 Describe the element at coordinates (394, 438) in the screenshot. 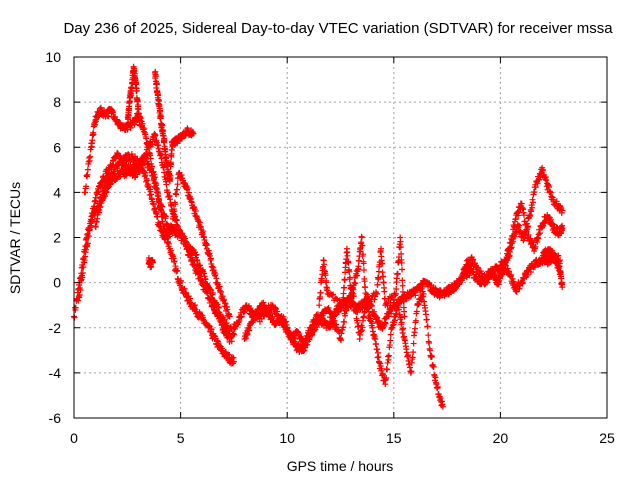

I see `x-tick-label: 15` at that location.